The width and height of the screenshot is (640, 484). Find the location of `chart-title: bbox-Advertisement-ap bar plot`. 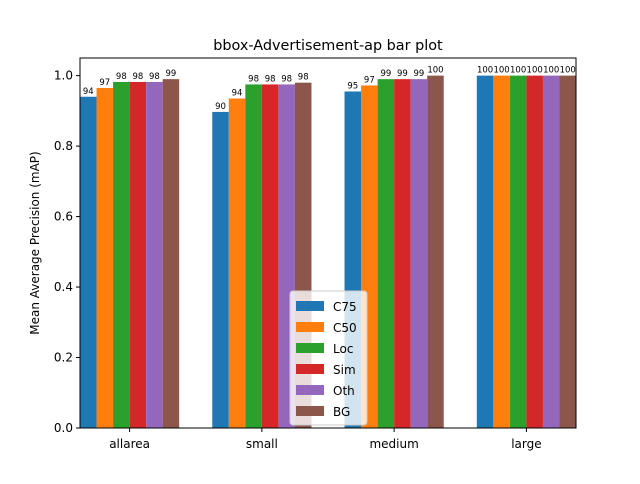

chart-title: bbox-Advertisement-ap bar plot is located at coordinates (328, 46).